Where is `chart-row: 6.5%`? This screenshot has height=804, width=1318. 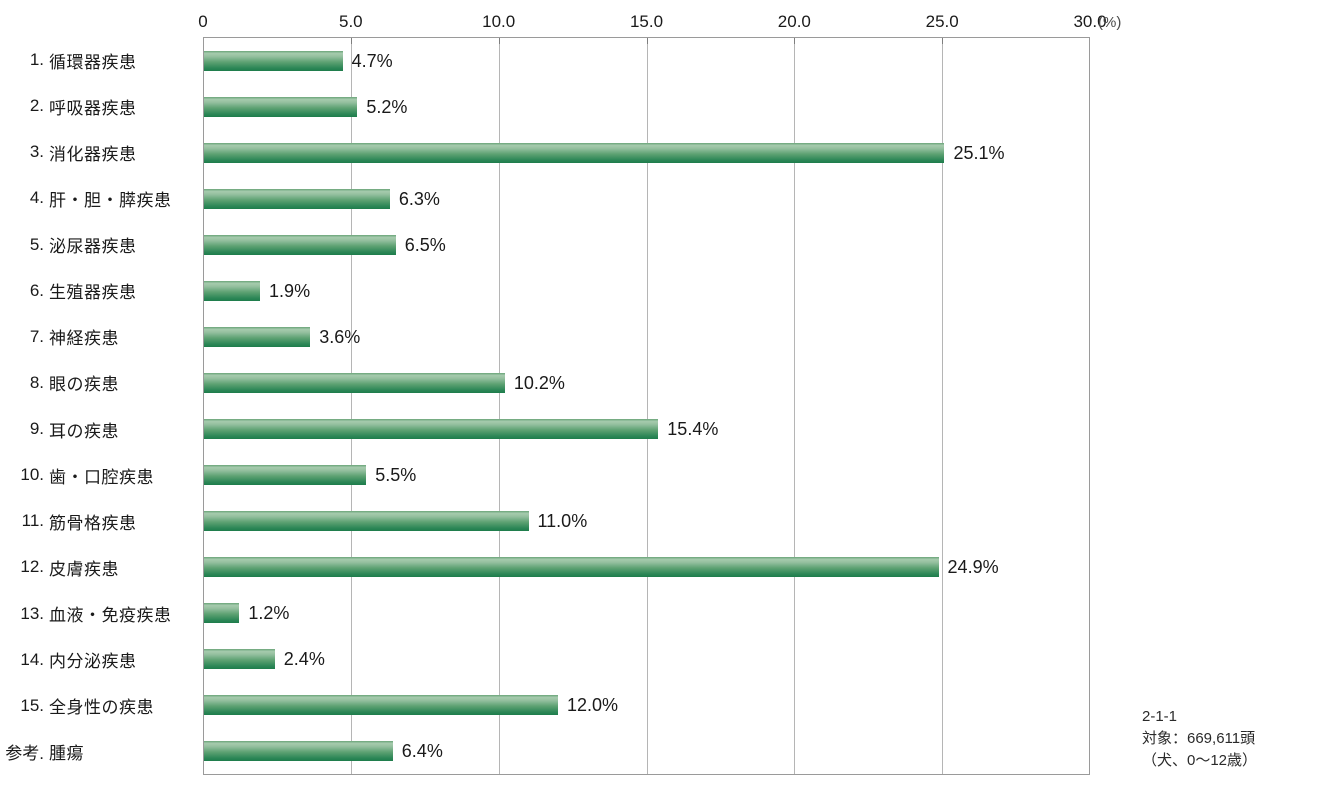 chart-row: 6.5% is located at coordinates (646, 245).